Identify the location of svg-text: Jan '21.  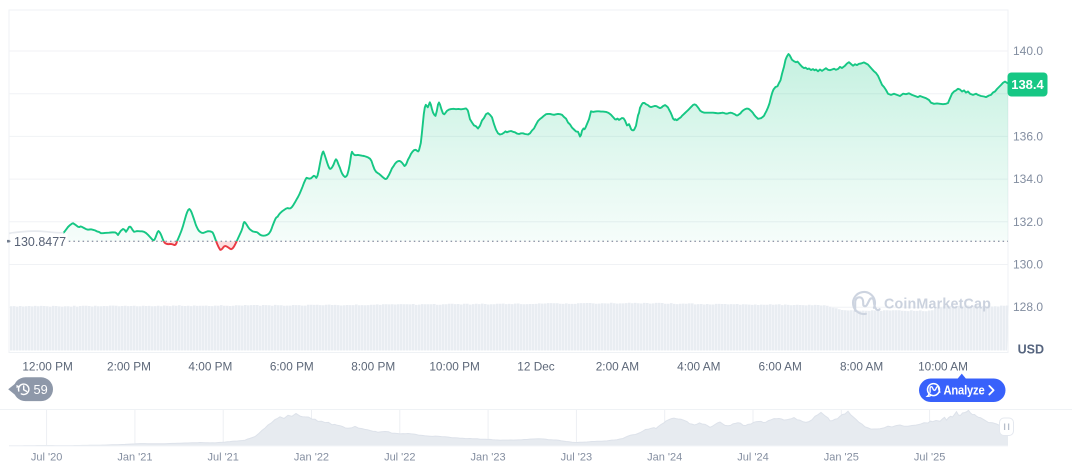
(134, 458).